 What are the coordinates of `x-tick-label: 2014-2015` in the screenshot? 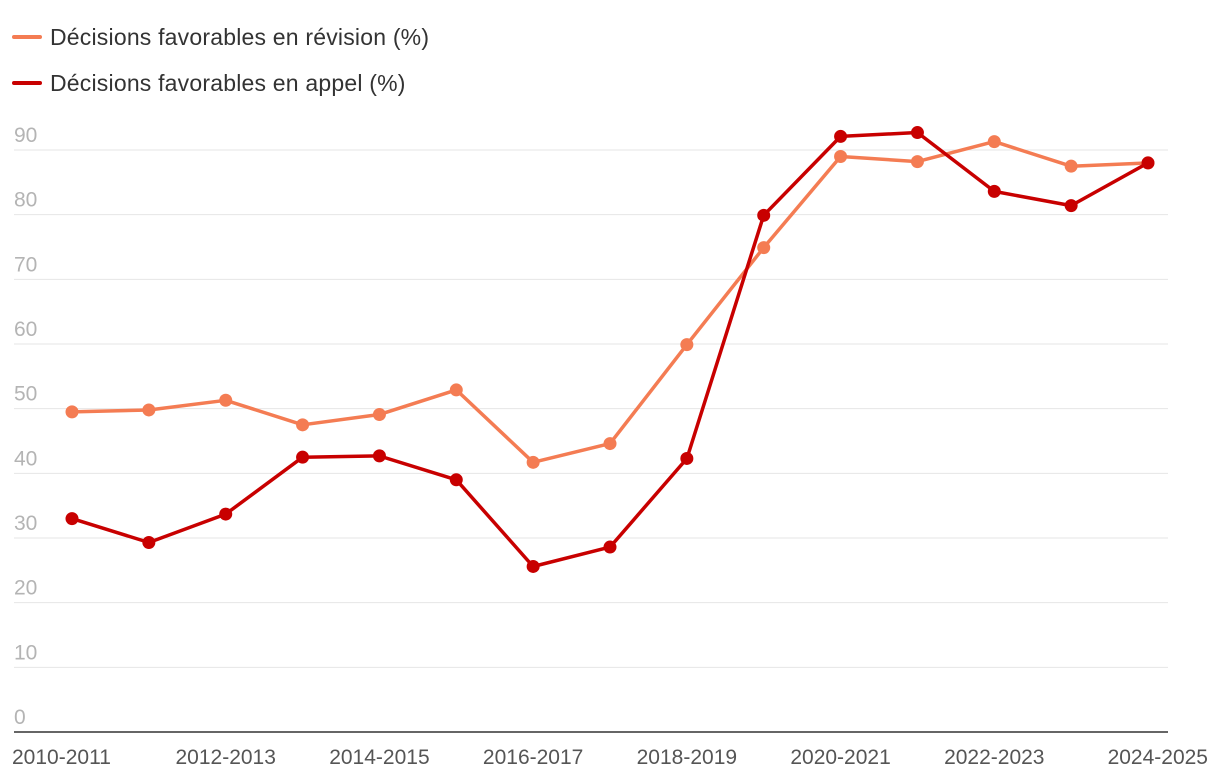 It's located at (379, 757).